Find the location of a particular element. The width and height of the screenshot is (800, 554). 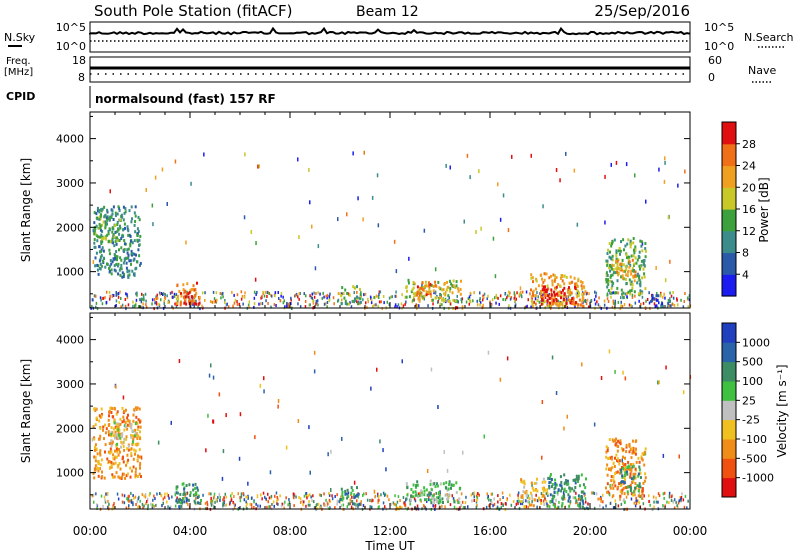

colorbar-segment is located at coordinates (729, 155).